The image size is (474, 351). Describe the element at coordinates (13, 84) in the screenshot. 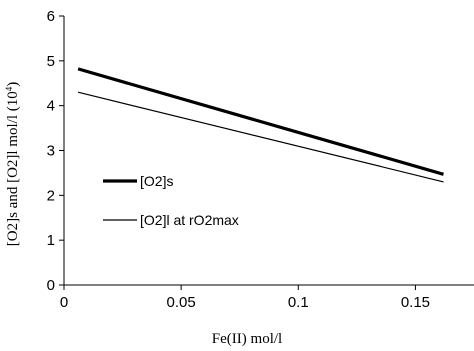

I see `y-axis-title-close: )` at that location.